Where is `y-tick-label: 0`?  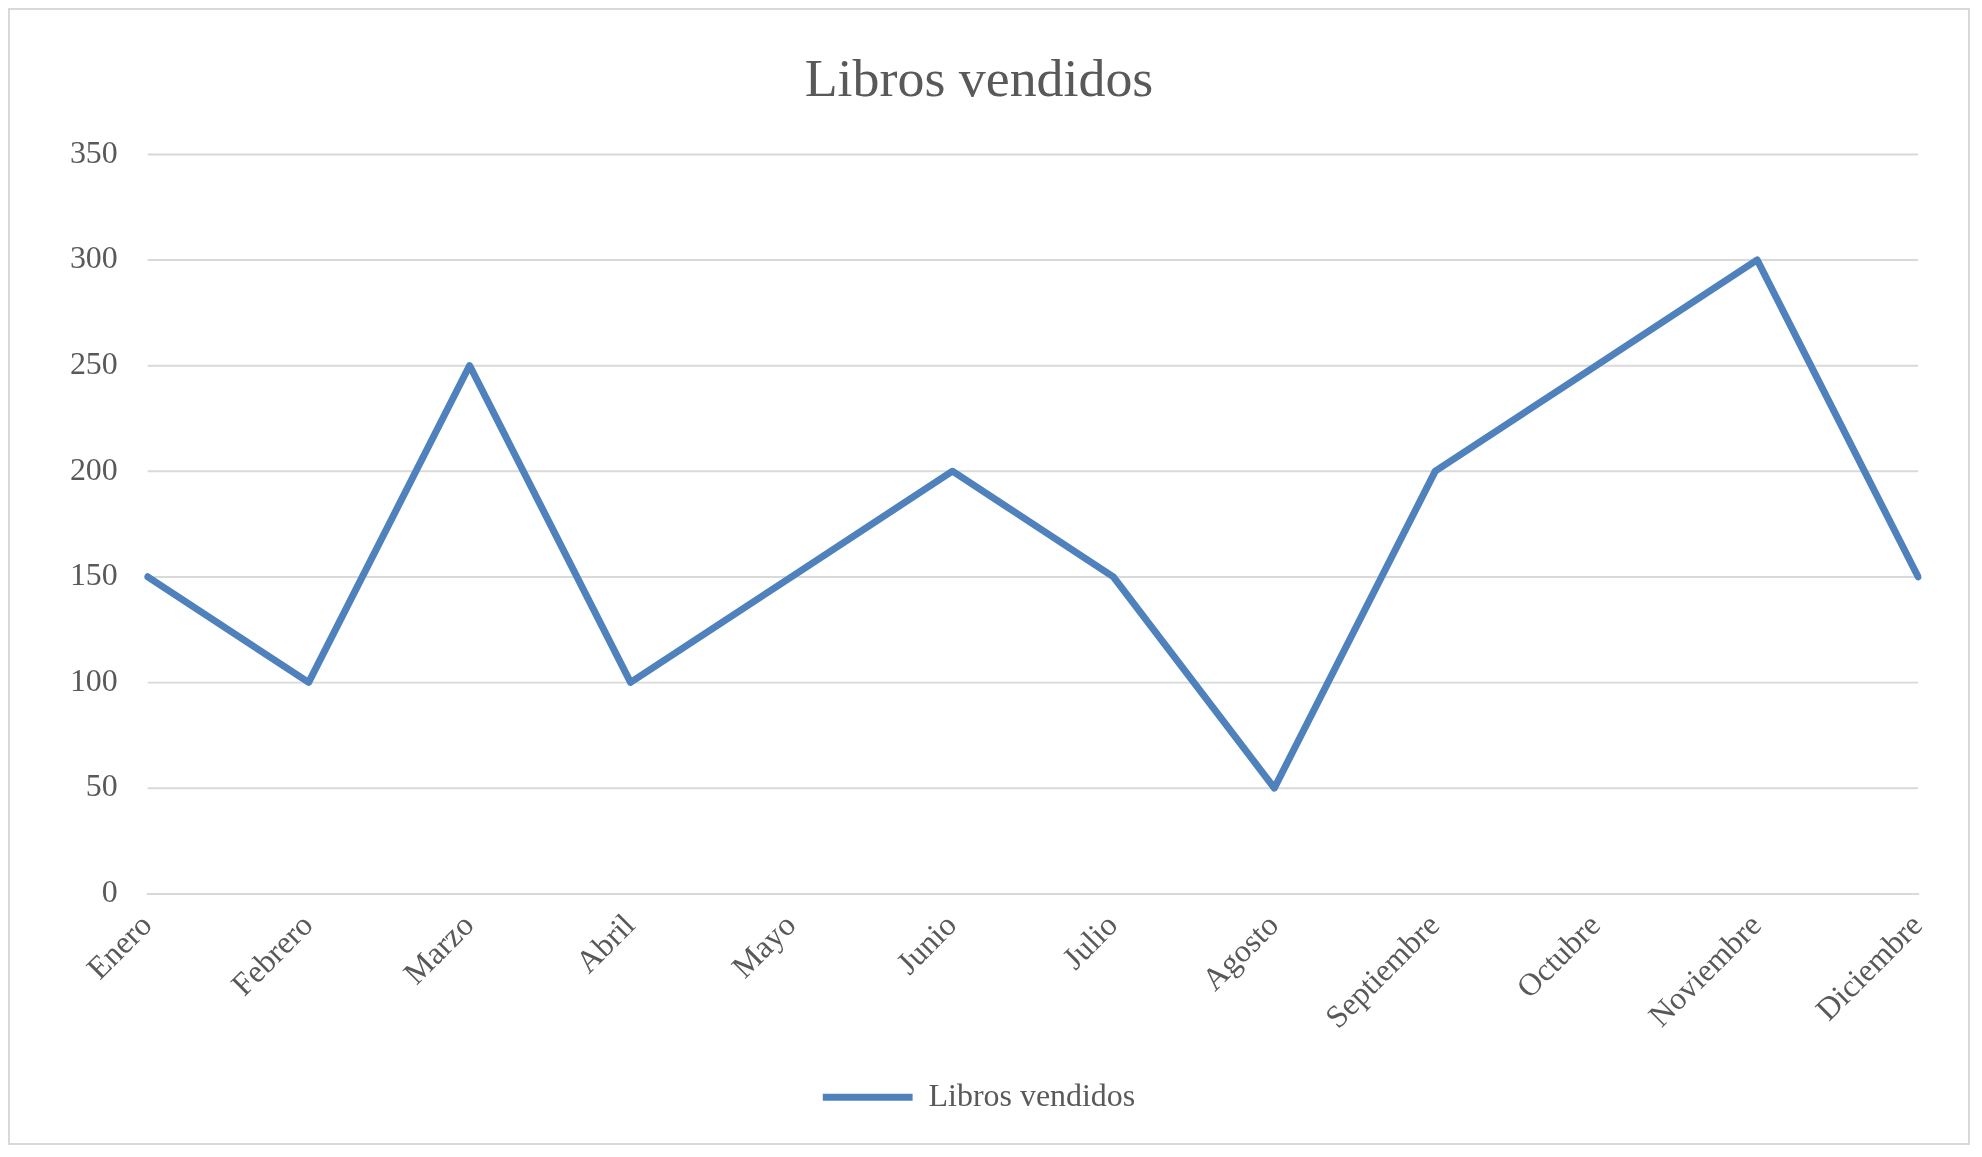 y-tick-label: 0 is located at coordinates (109, 892).